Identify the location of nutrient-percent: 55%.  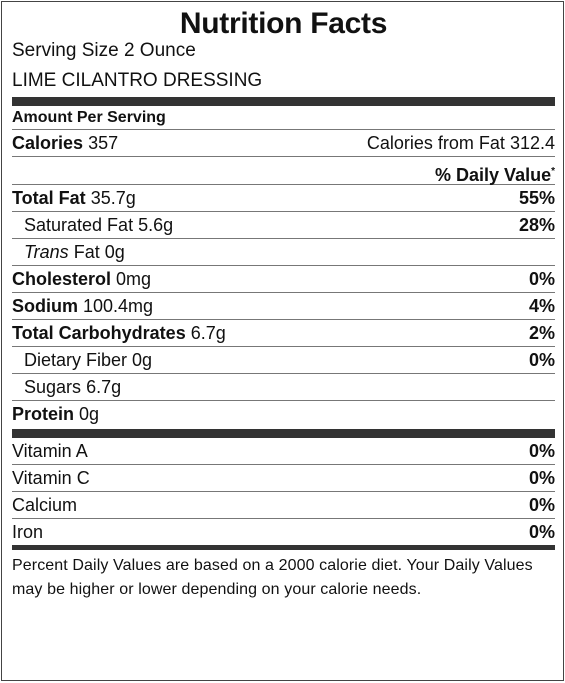
(536, 198).